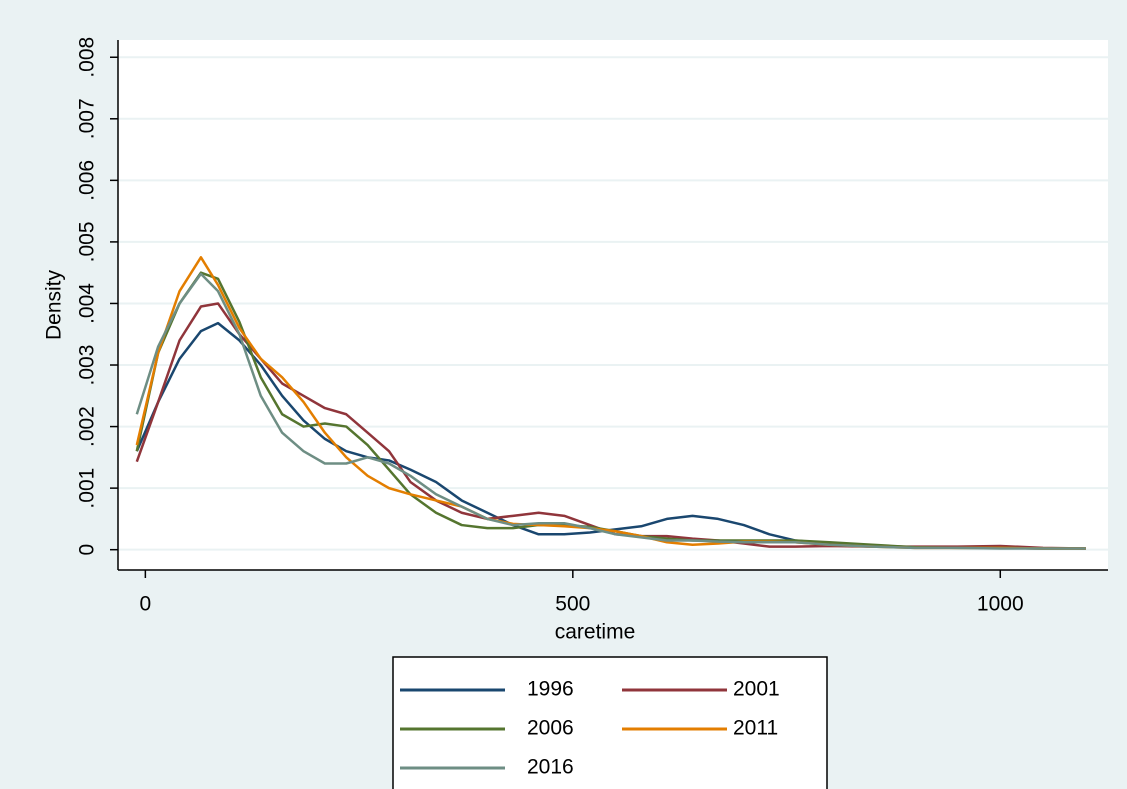 The image size is (1127, 789). I want to click on y-tick-label: .008, so click(87, 57).